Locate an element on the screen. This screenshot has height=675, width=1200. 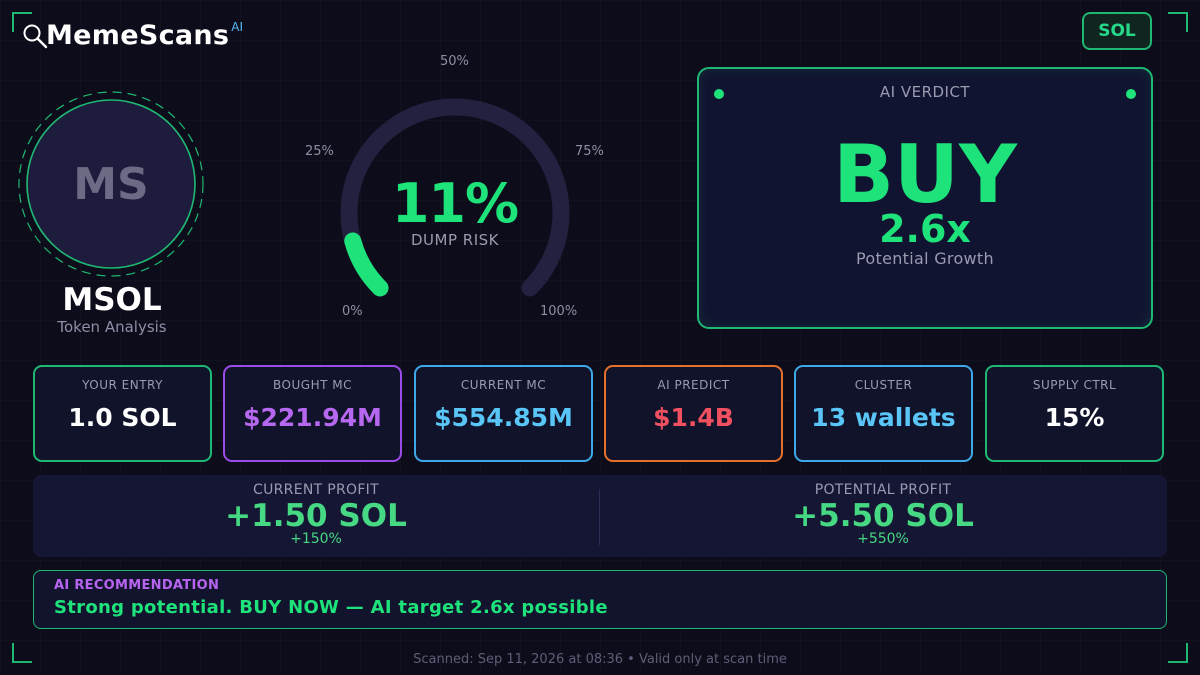
dump-risk-gauge: 0% 25% 50% 75% 100% 11% DUMP RISK is located at coordinates (455, 190).